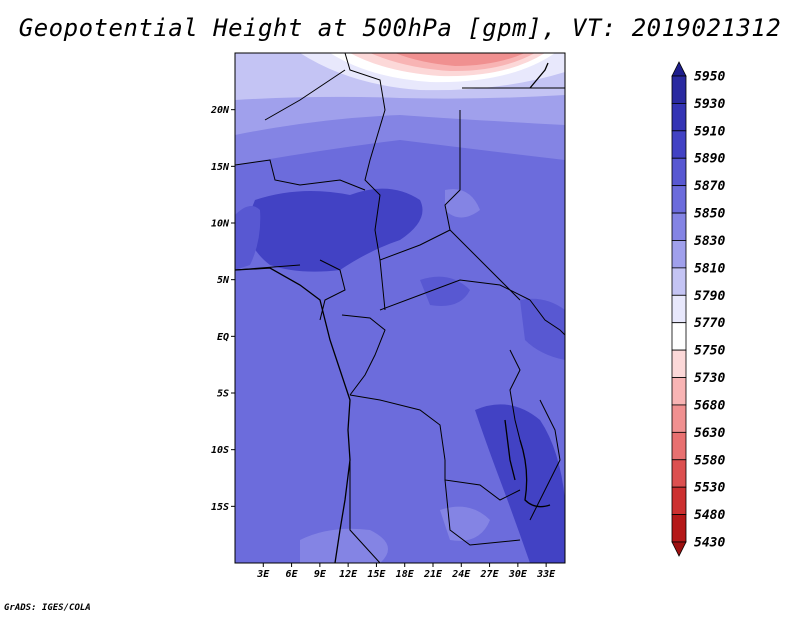 This screenshot has width=800, height=618. What do you see at coordinates (363, 355) in the screenshot?
I see `border-gabon-congo` at bounding box center [363, 355].